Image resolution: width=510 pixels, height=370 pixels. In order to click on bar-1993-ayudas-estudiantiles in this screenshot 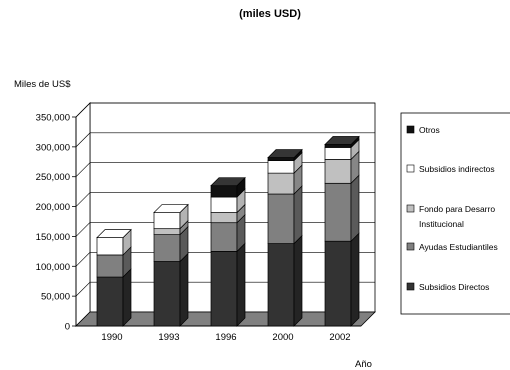, I will do `click(167, 248)`.